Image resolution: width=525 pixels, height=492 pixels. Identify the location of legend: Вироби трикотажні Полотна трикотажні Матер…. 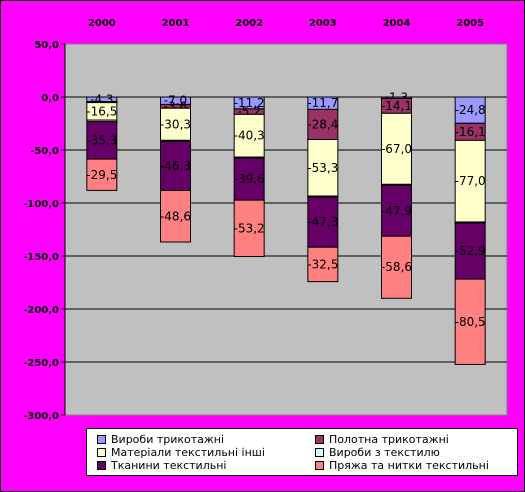
(302, 452).